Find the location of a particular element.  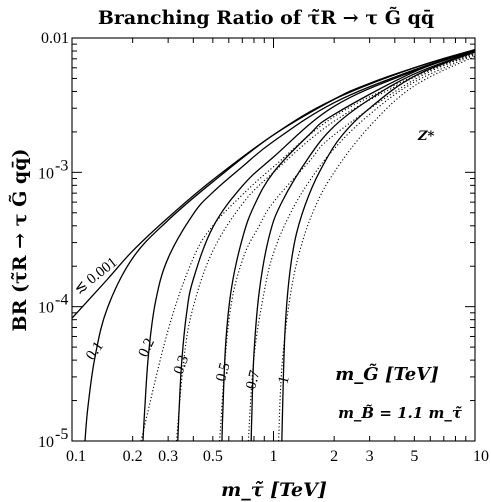

x-tick-labels: 0.1 0.2 0.3 0.5 1 2 3 5 10 is located at coordinates (277, 456).